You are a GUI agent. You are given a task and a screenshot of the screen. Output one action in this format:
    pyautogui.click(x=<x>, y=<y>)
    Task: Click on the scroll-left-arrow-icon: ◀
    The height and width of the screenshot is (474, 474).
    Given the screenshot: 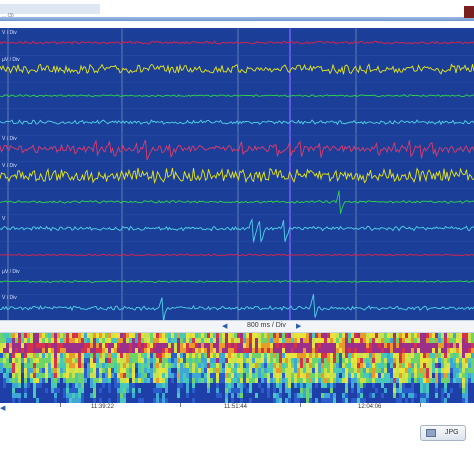 What is the action you would take?
    pyautogui.click(x=3, y=408)
    